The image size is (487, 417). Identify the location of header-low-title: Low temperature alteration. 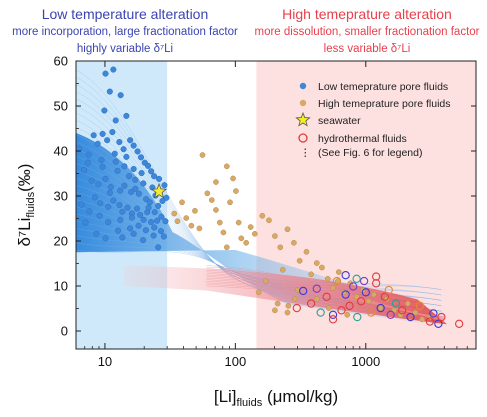
(125, 14).